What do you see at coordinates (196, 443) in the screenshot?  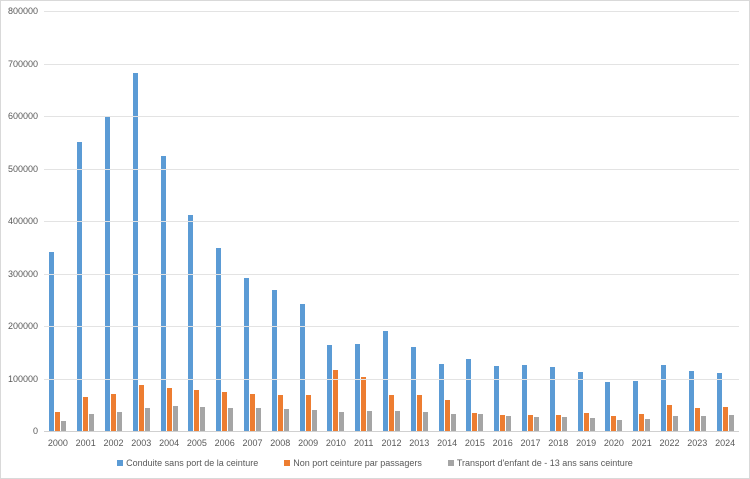 I see `x-tick-label: 2005` at bounding box center [196, 443].